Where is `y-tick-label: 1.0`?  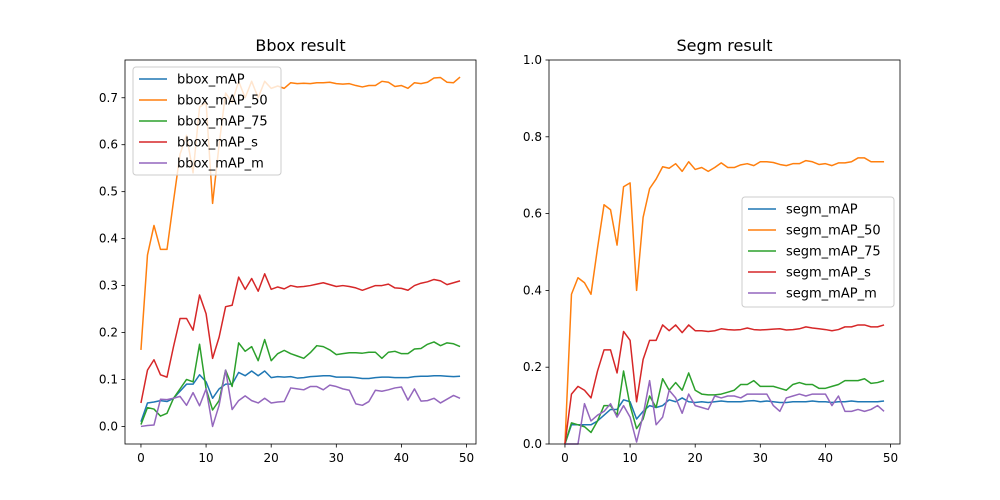 y-tick-label: 1.0 is located at coordinates (532, 60).